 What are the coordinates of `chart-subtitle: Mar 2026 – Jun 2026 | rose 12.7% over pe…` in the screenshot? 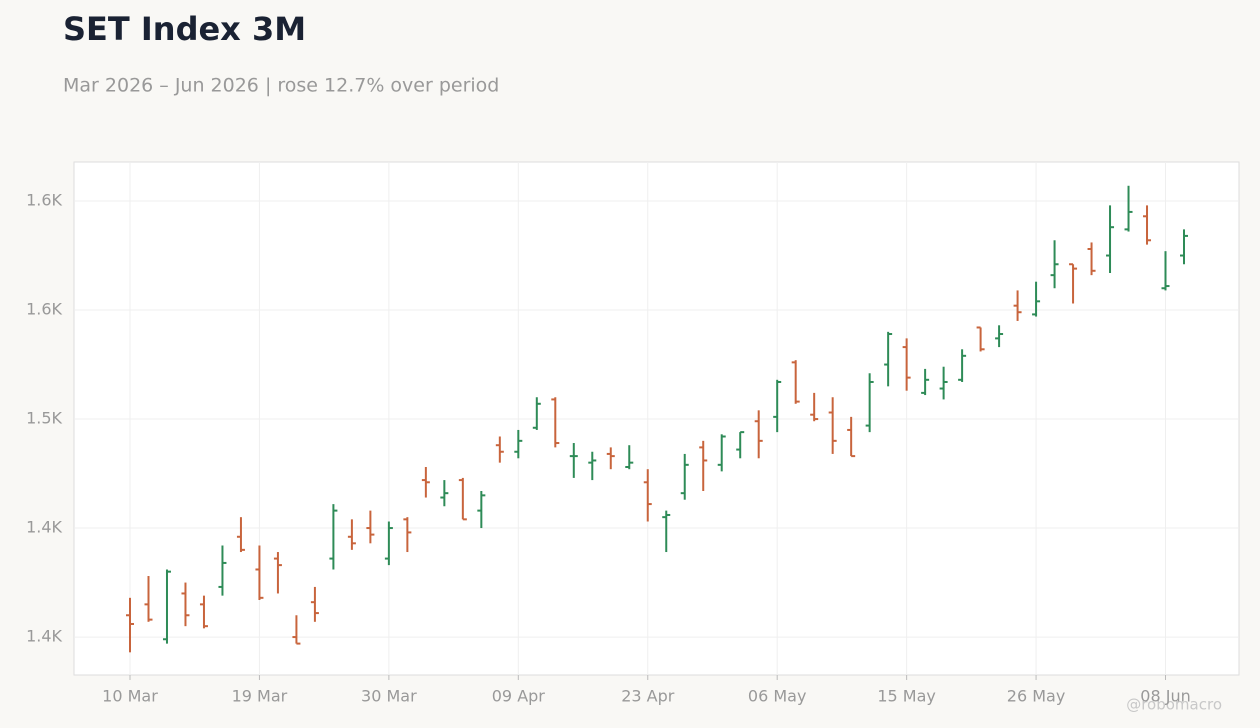 It's located at (281, 86).